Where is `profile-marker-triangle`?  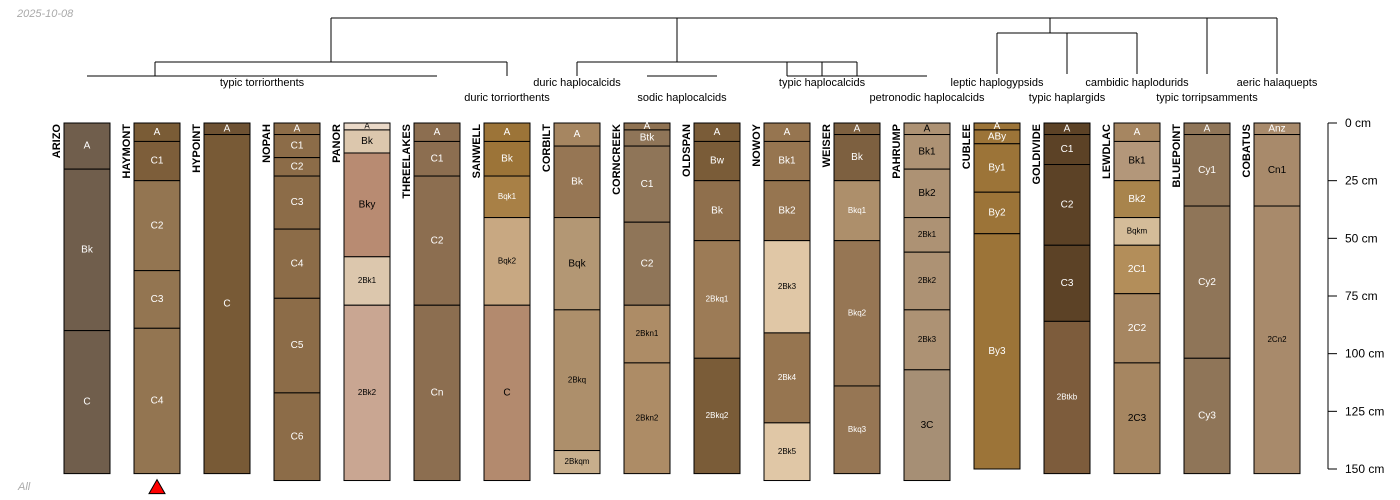
profile-marker-triangle is located at coordinates (157, 486).